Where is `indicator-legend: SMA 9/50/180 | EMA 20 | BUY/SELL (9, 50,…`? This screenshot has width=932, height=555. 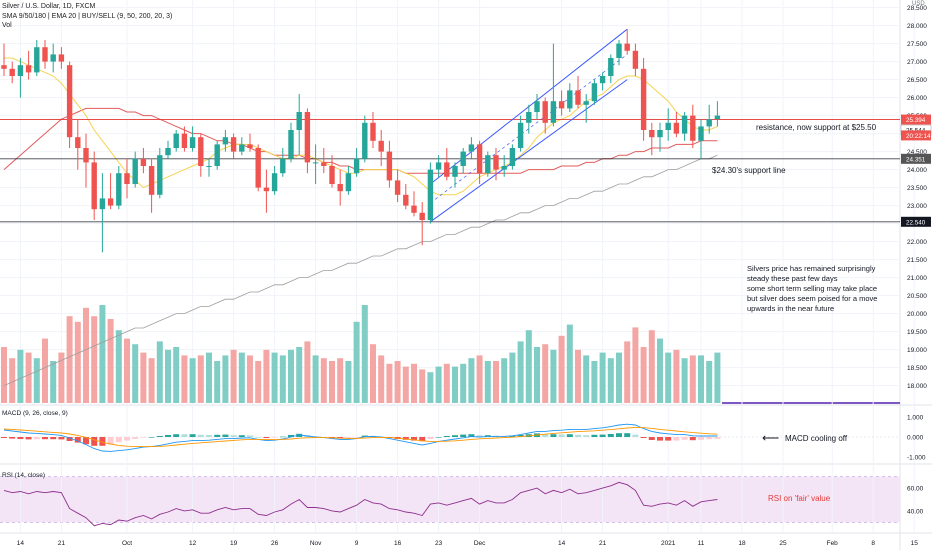 indicator-legend: SMA 9/50/180 | EMA 20 | BUY/SELL (9, 50,… is located at coordinates (87, 16).